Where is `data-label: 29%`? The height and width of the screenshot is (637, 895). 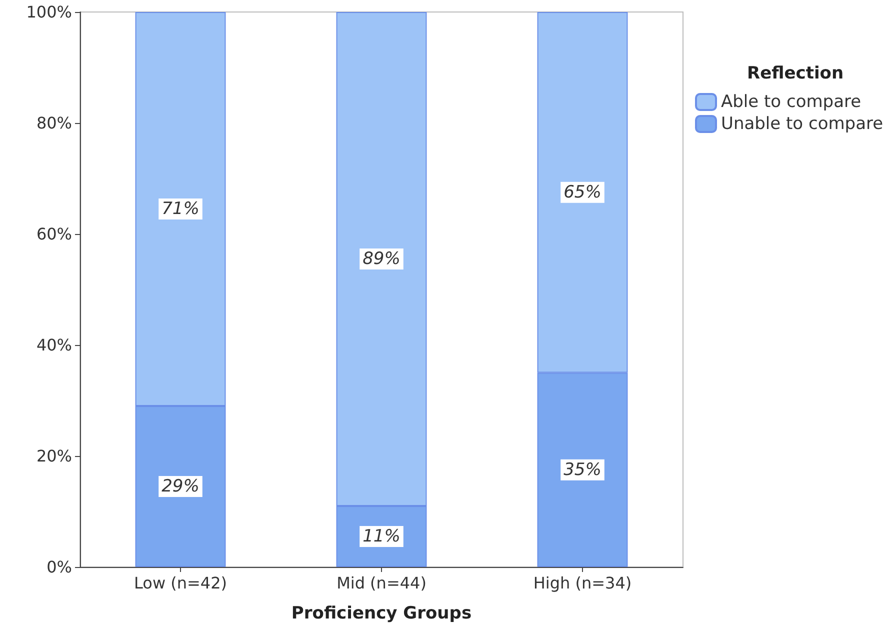 data-label: 29% is located at coordinates (181, 486).